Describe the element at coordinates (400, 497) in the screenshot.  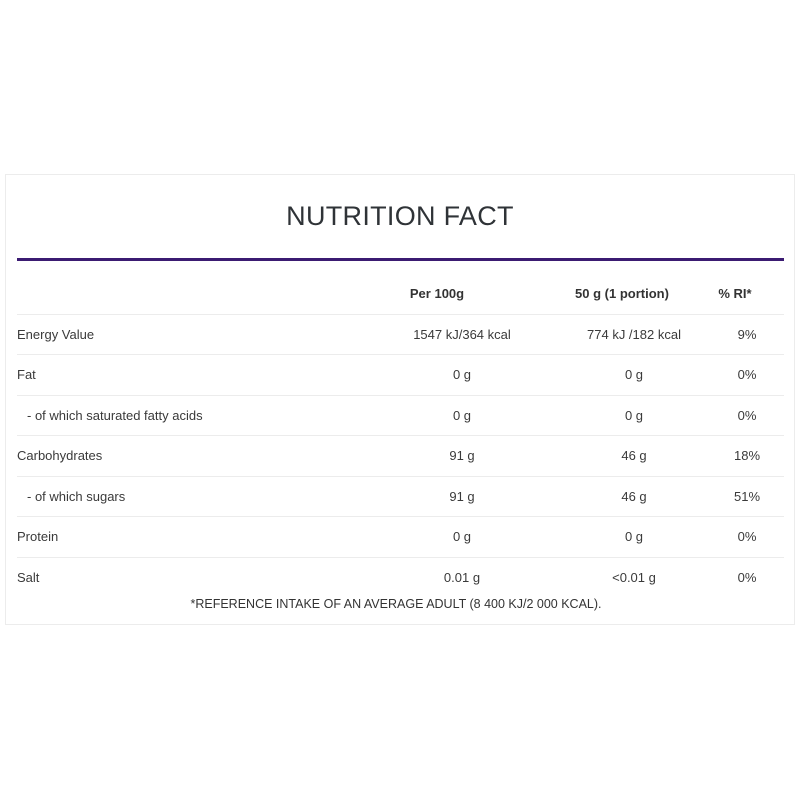
I see `table-row-sugars: - of which sugars 91 g 46 g 51%` at that location.